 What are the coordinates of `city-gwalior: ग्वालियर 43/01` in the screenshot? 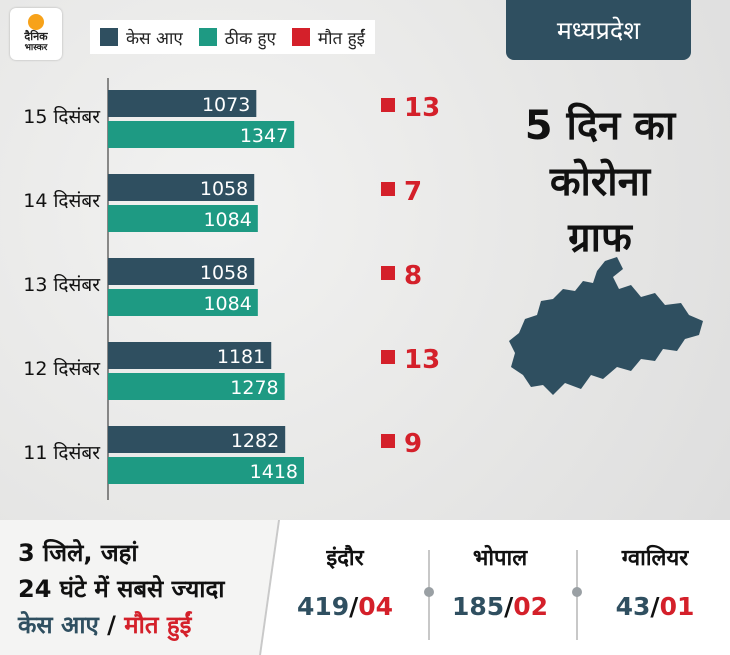 It's located at (655, 581).